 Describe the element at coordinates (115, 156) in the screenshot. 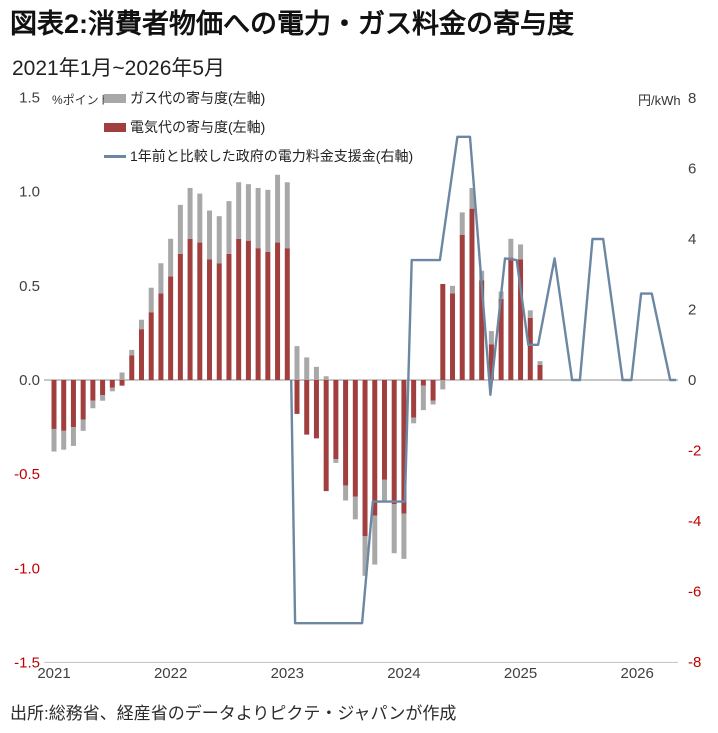

I see `subsidy-line-swatch-icon` at that location.